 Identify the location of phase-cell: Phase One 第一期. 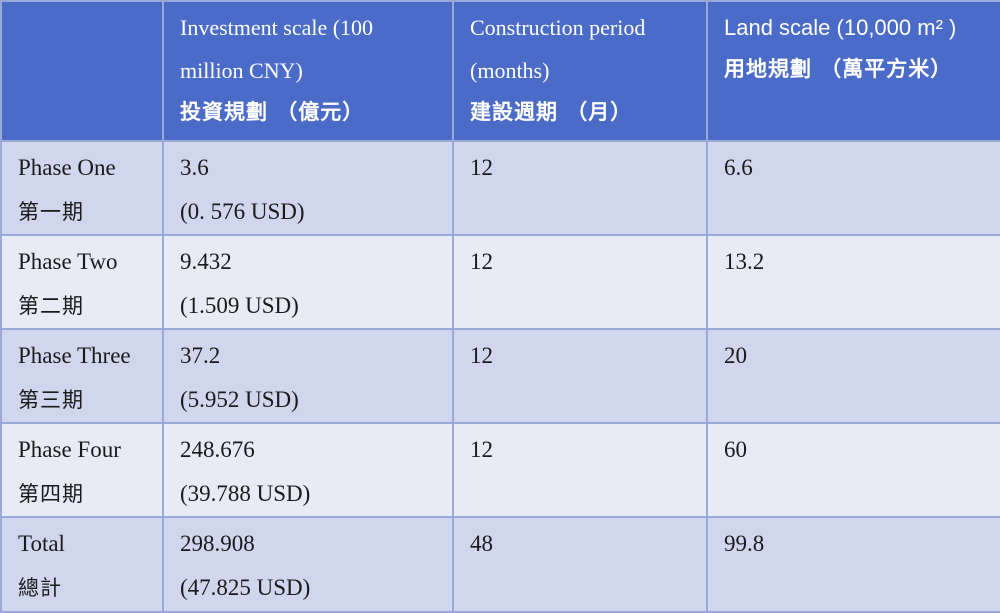
(82, 188).